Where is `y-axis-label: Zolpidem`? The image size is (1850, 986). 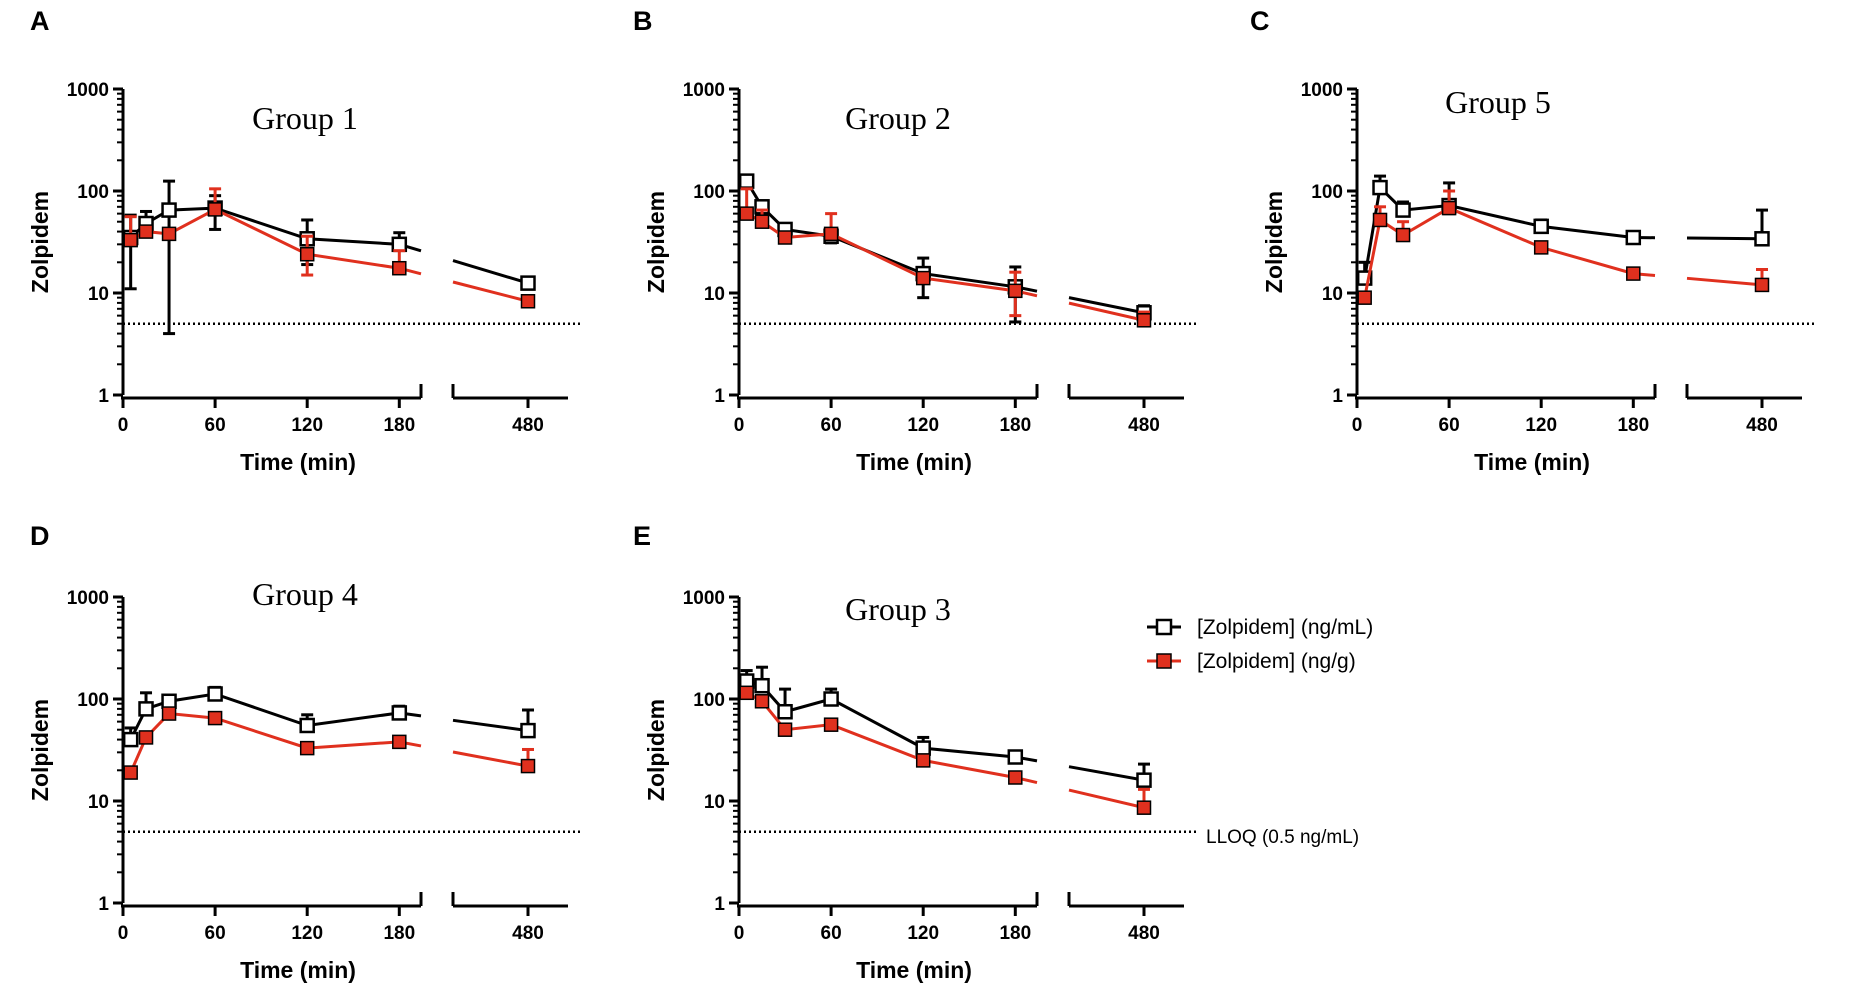 y-axis-label: Zolpidem is located at coordinates (656, 242).